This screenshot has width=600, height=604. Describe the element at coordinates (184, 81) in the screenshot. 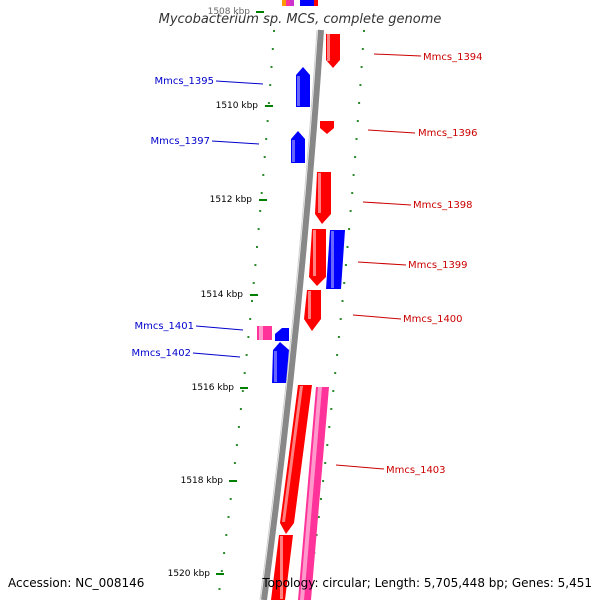

I see `gene-label-mmcs-1395: Mmcs_1395` at that location.